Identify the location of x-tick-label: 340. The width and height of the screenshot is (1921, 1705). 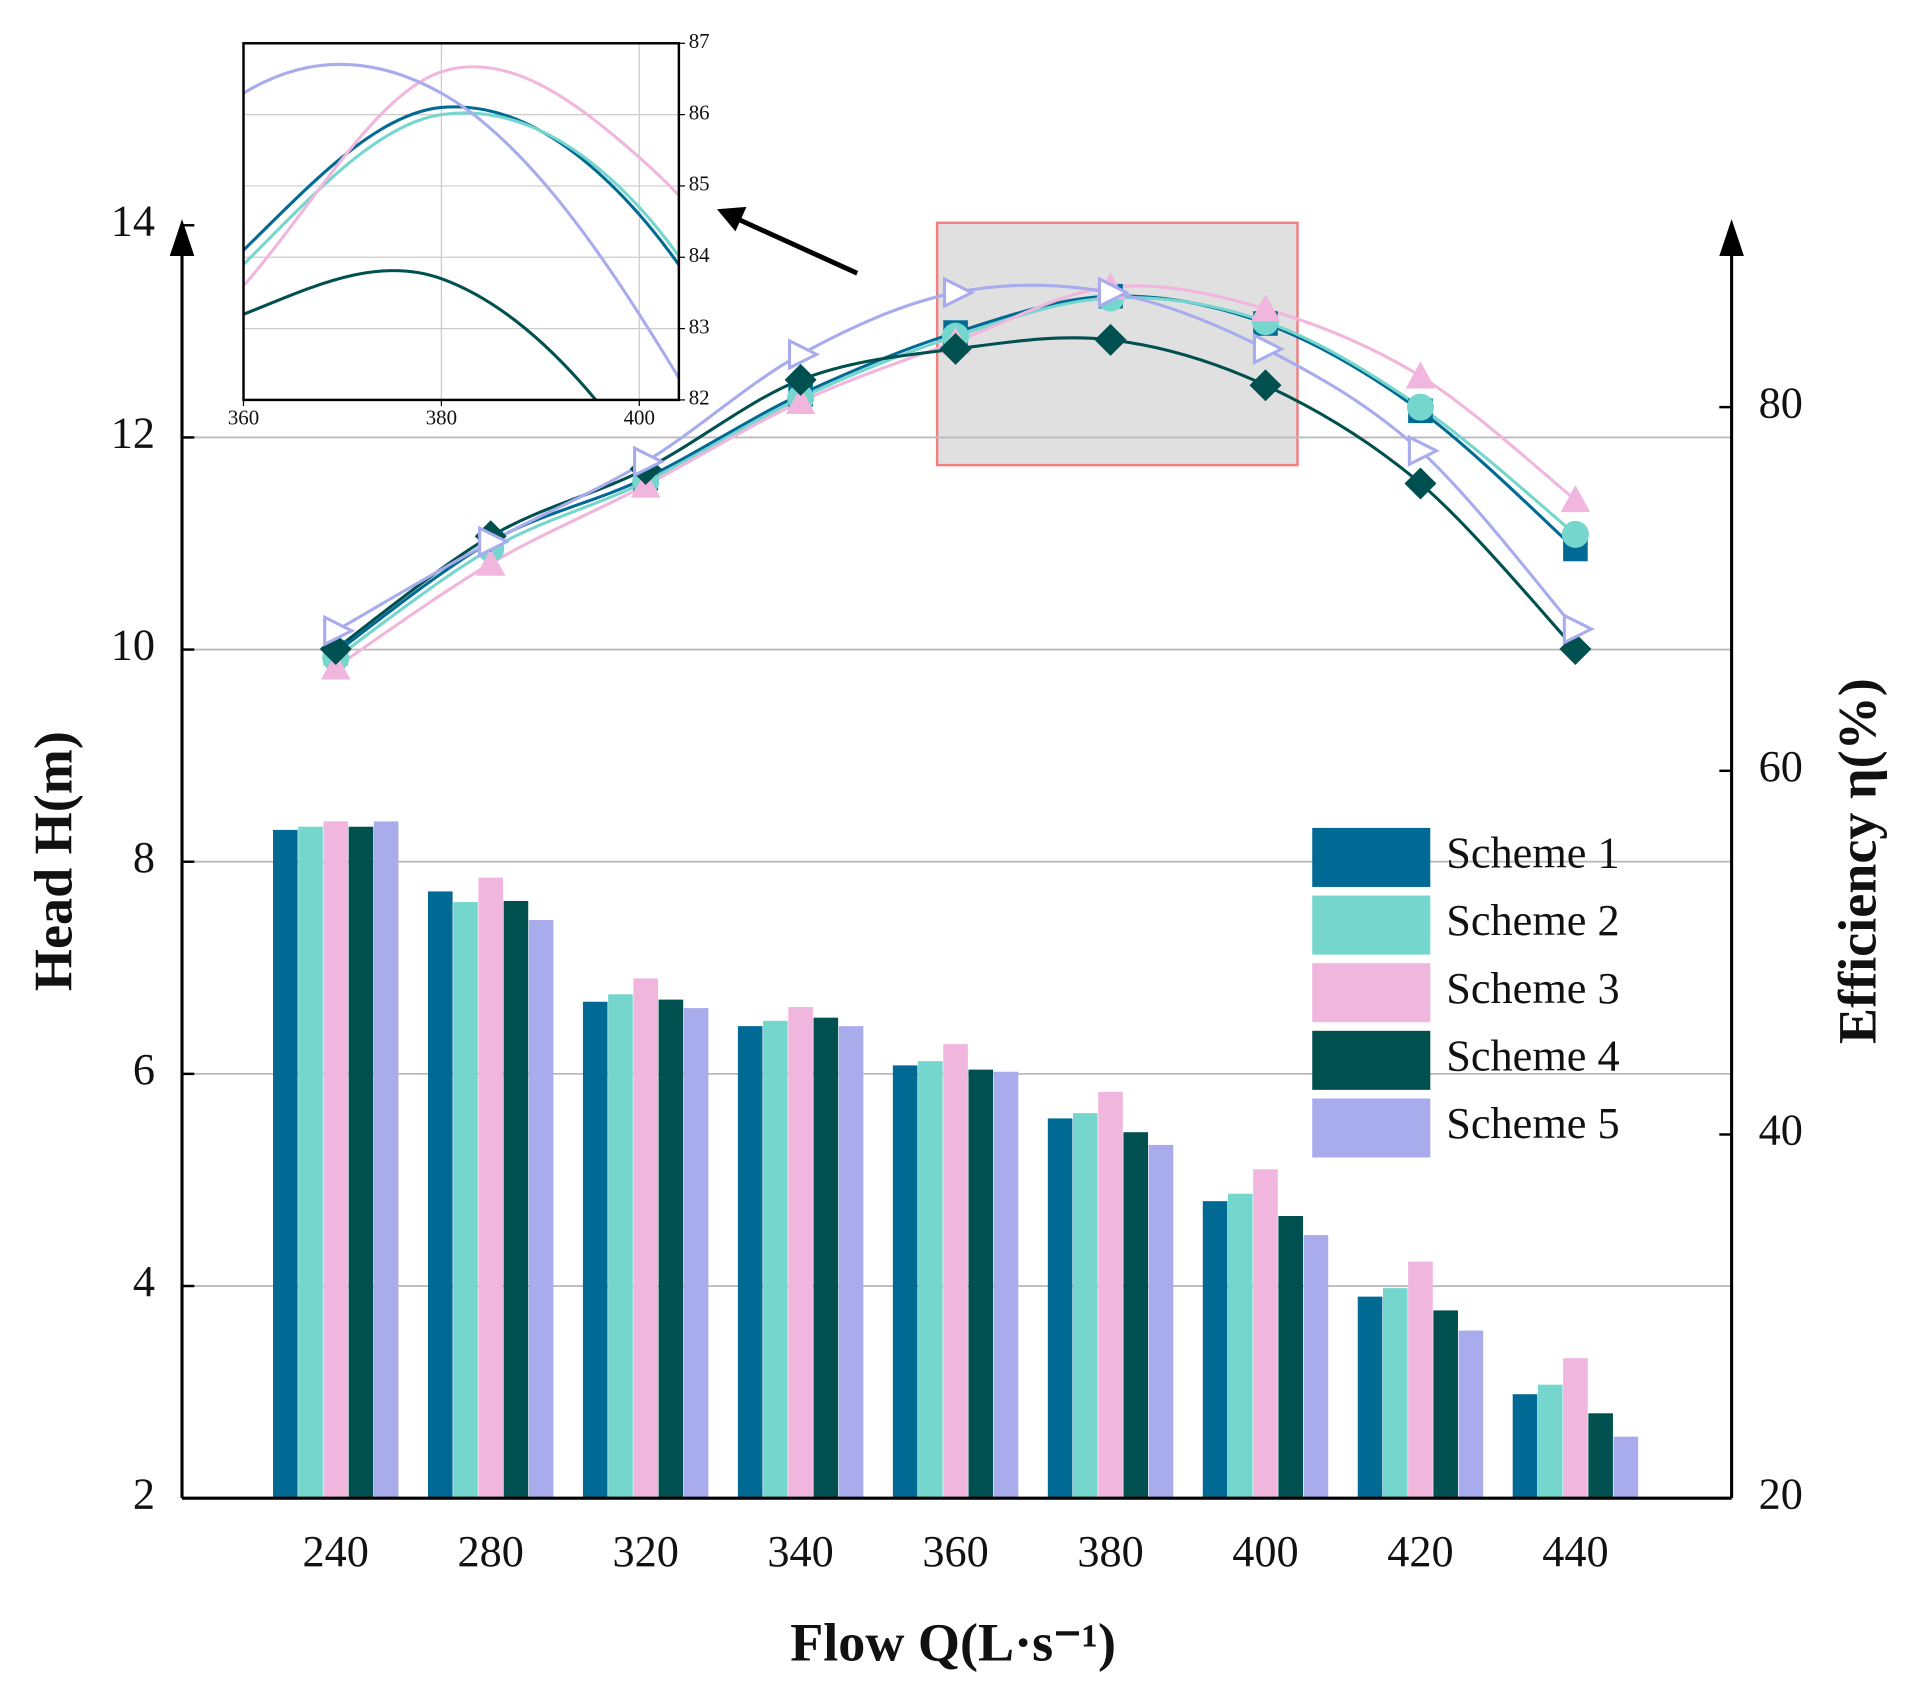
(800, 1551).